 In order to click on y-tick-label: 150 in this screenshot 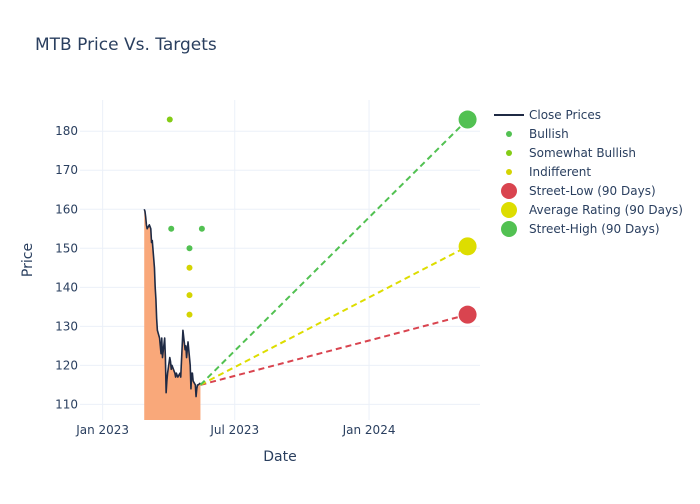, I will do `click(66, 248)`.